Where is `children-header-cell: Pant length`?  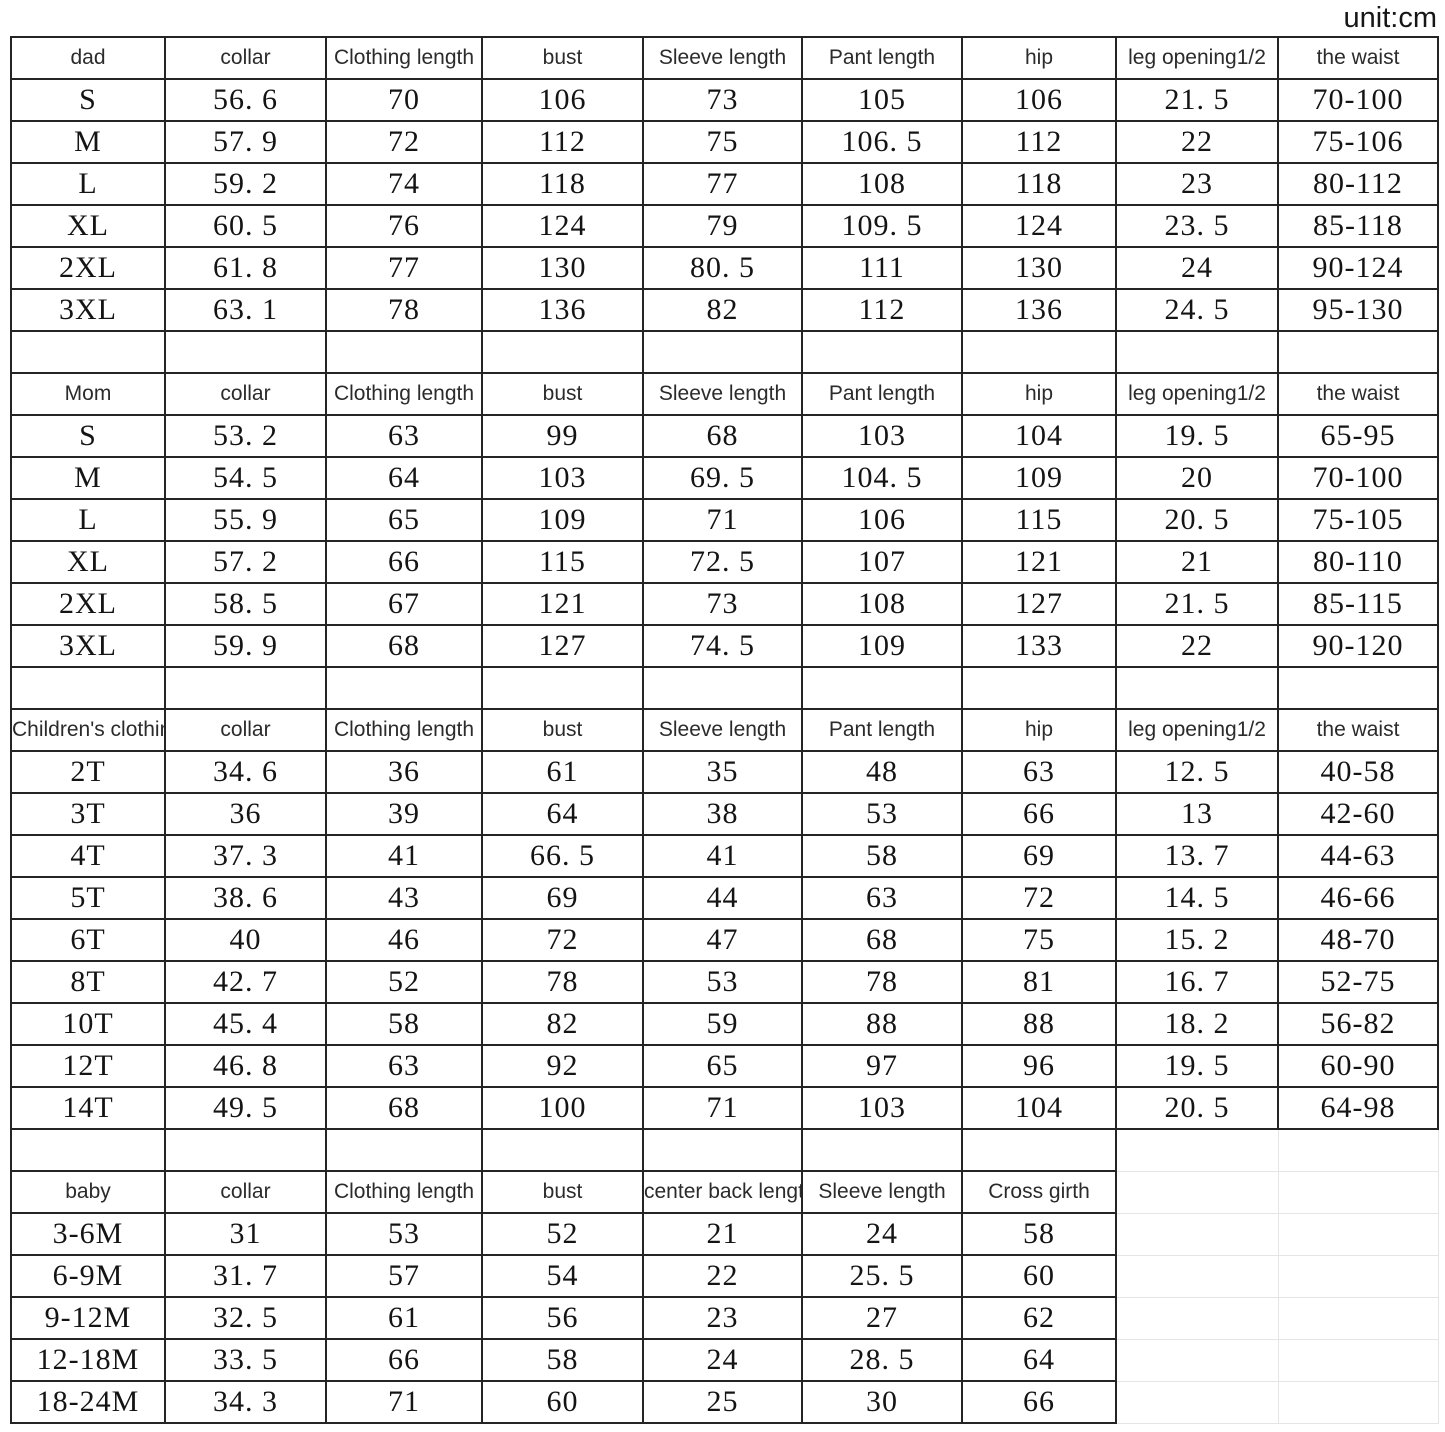 children-header-cell: Pant length is located at coordinates (882, 730).